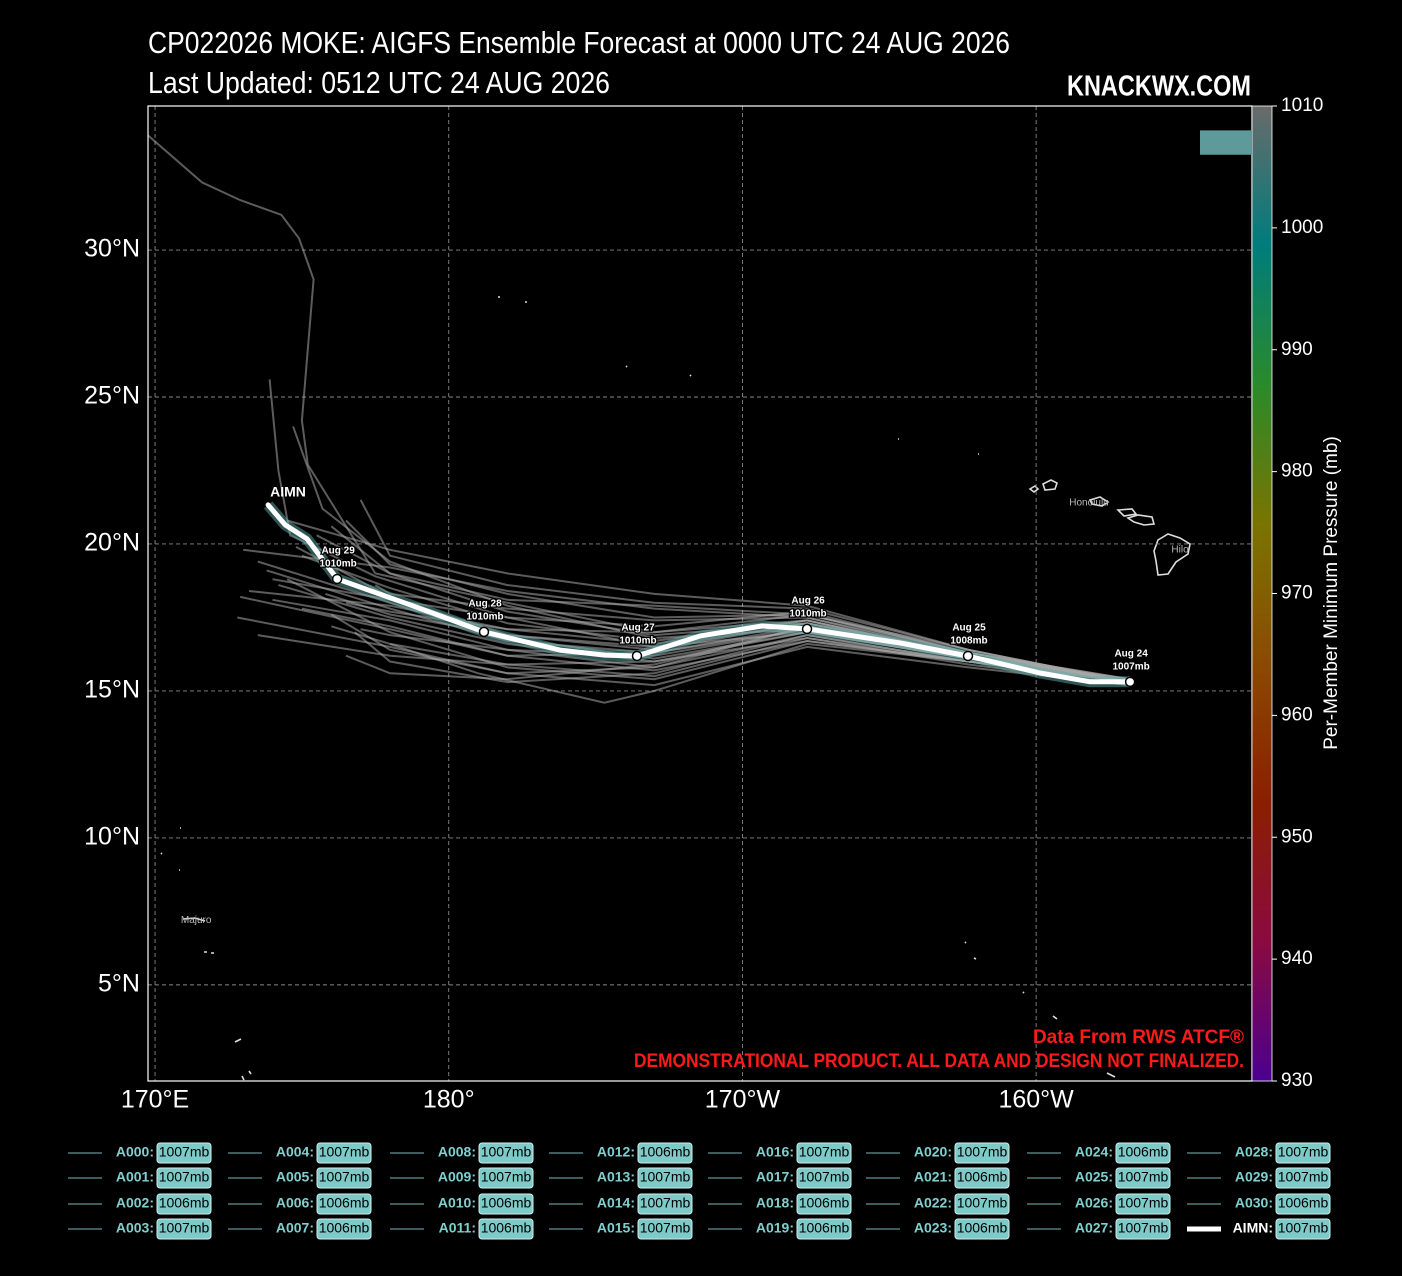 The width and height of the screenshot is (1402, 1276). Describe the element at coordinates (616, 1177) in the screenshot. I see `legend-label: A013:` at that location.